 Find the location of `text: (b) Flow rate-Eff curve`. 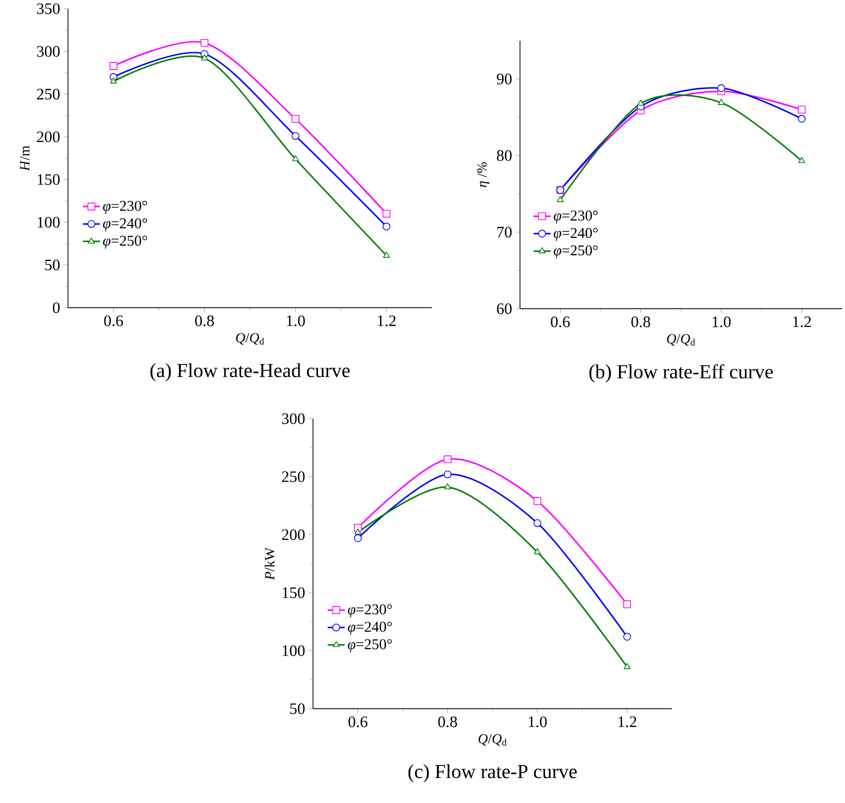

text: (b) Flow rate-Eff curve is located at coordinates (681, 373).